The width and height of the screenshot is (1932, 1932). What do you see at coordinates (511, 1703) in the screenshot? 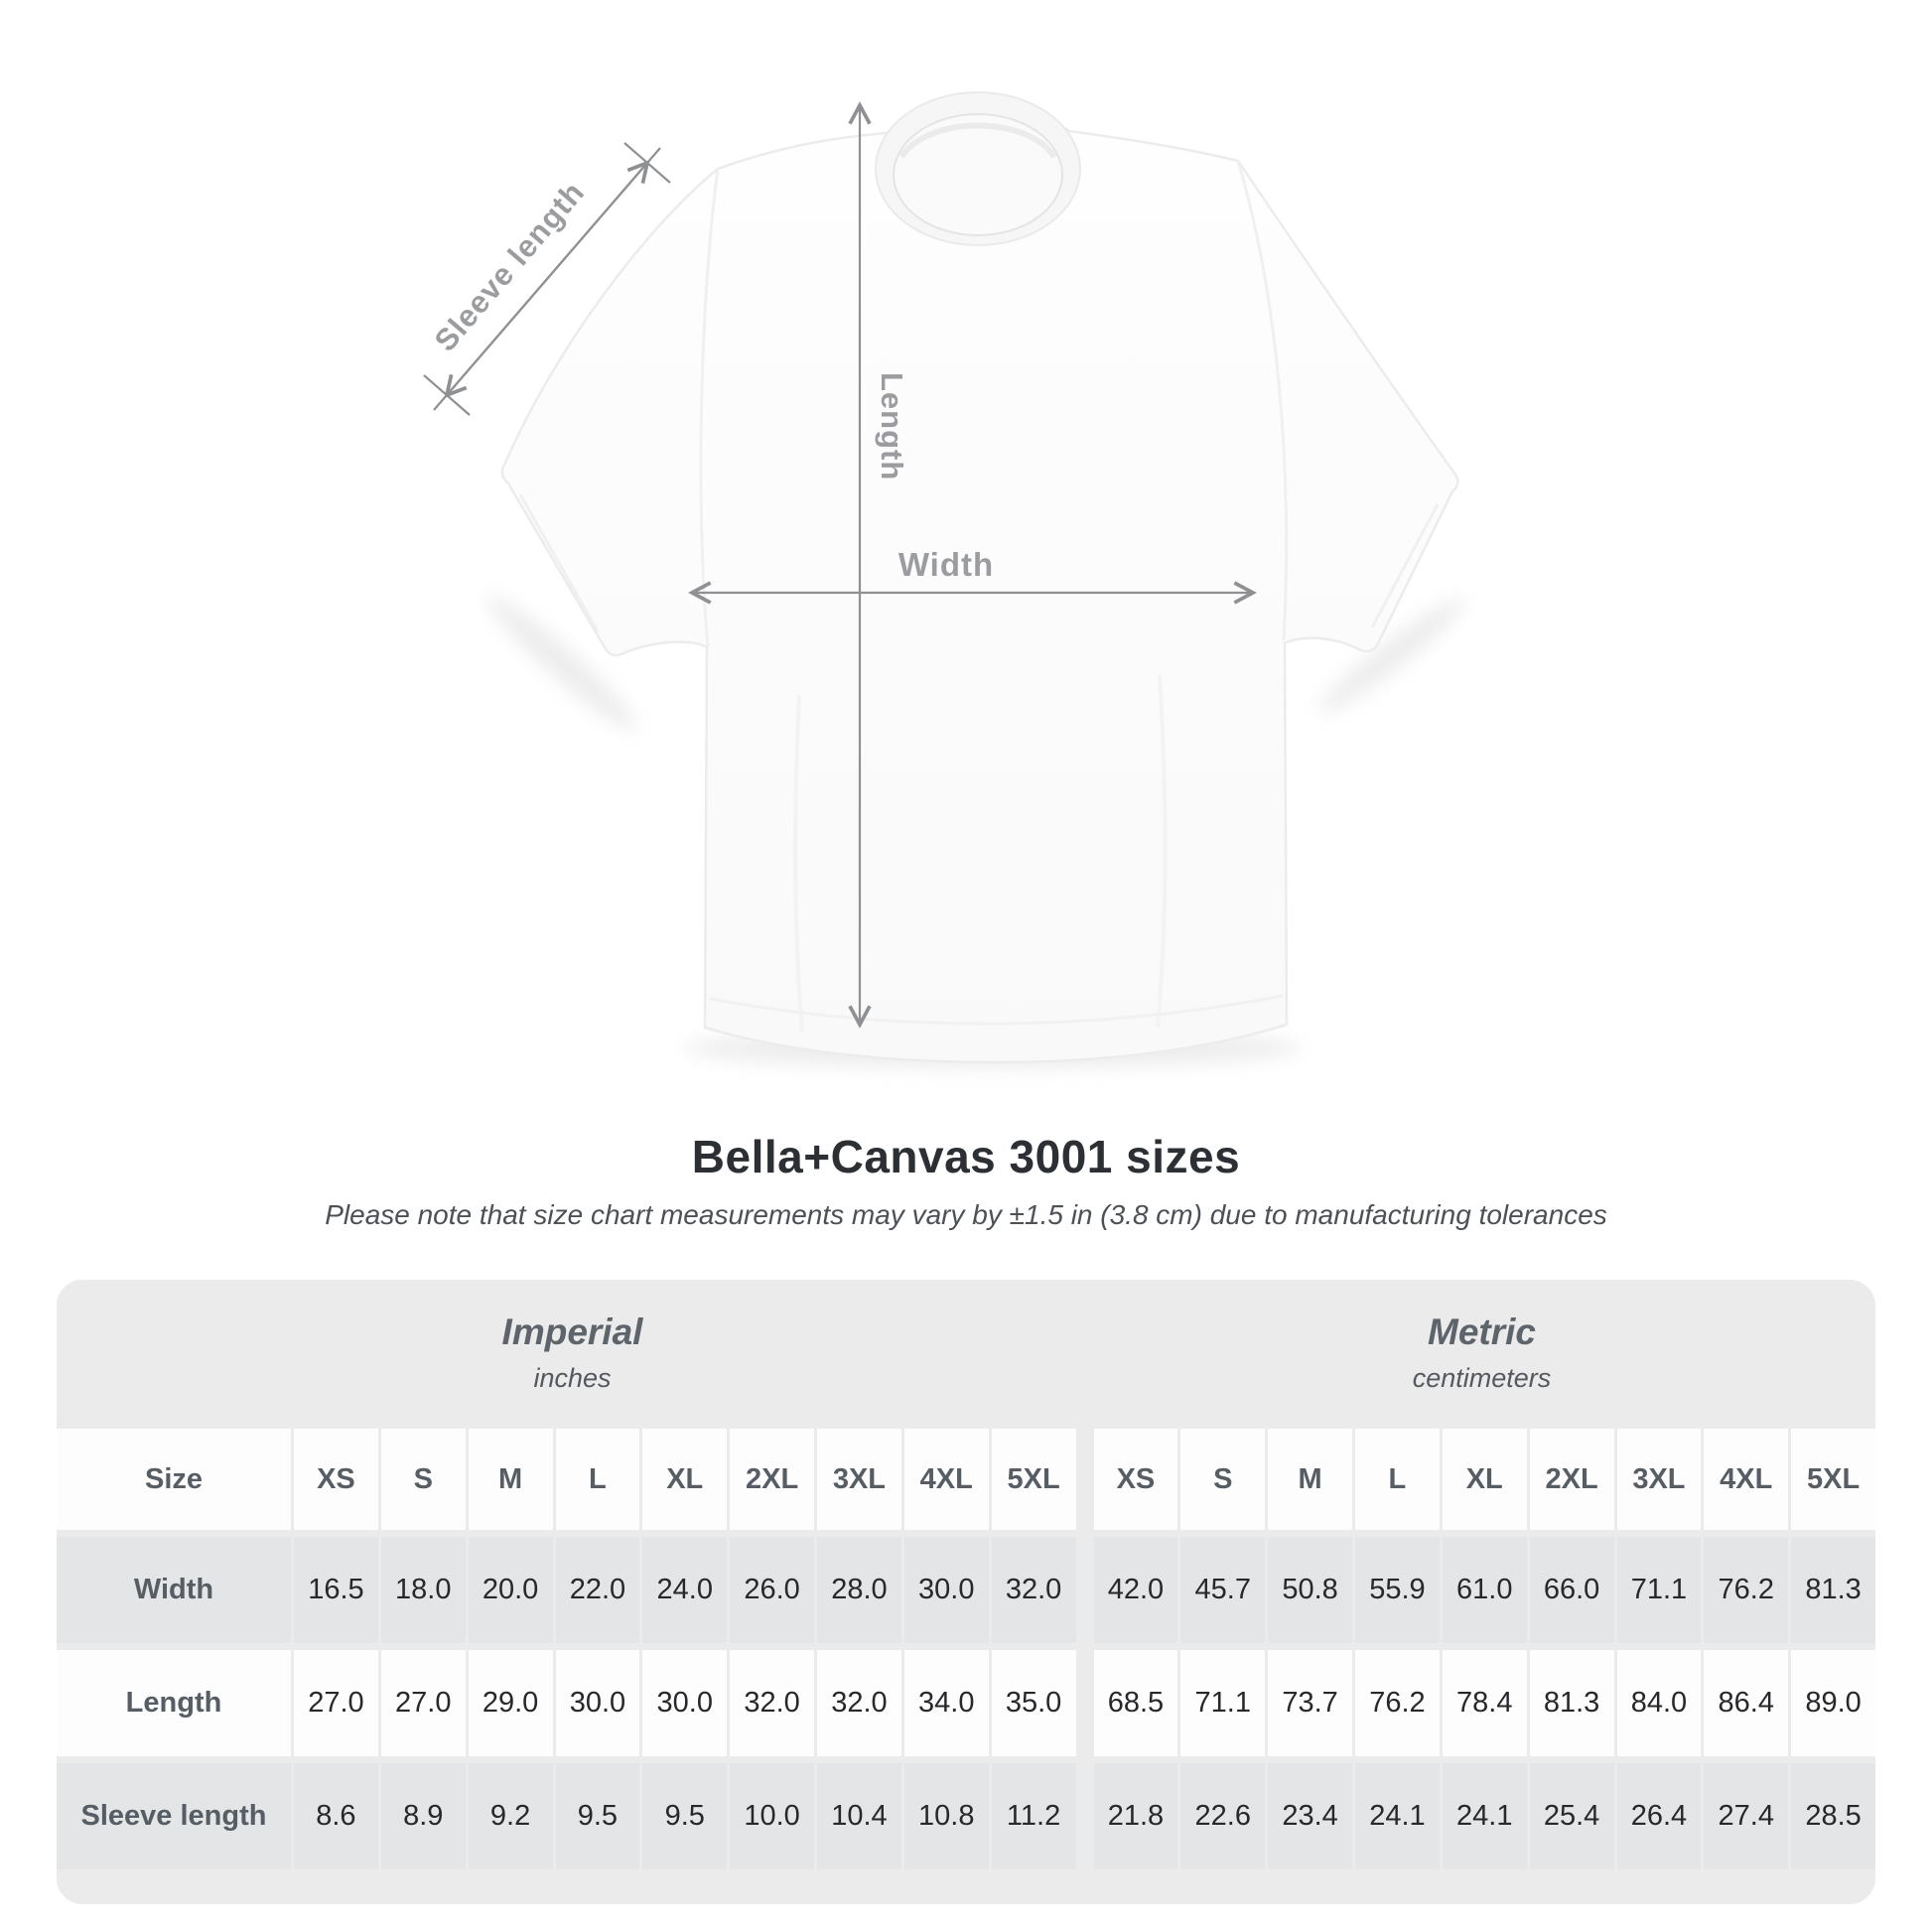
I see `measurement-cell: 29.0` at bounding box center [511, 1703].